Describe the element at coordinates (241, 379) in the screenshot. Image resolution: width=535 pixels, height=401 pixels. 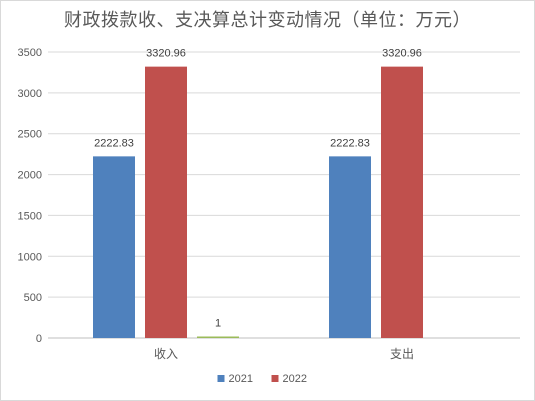
I see `legend-label: 2021` at that location.